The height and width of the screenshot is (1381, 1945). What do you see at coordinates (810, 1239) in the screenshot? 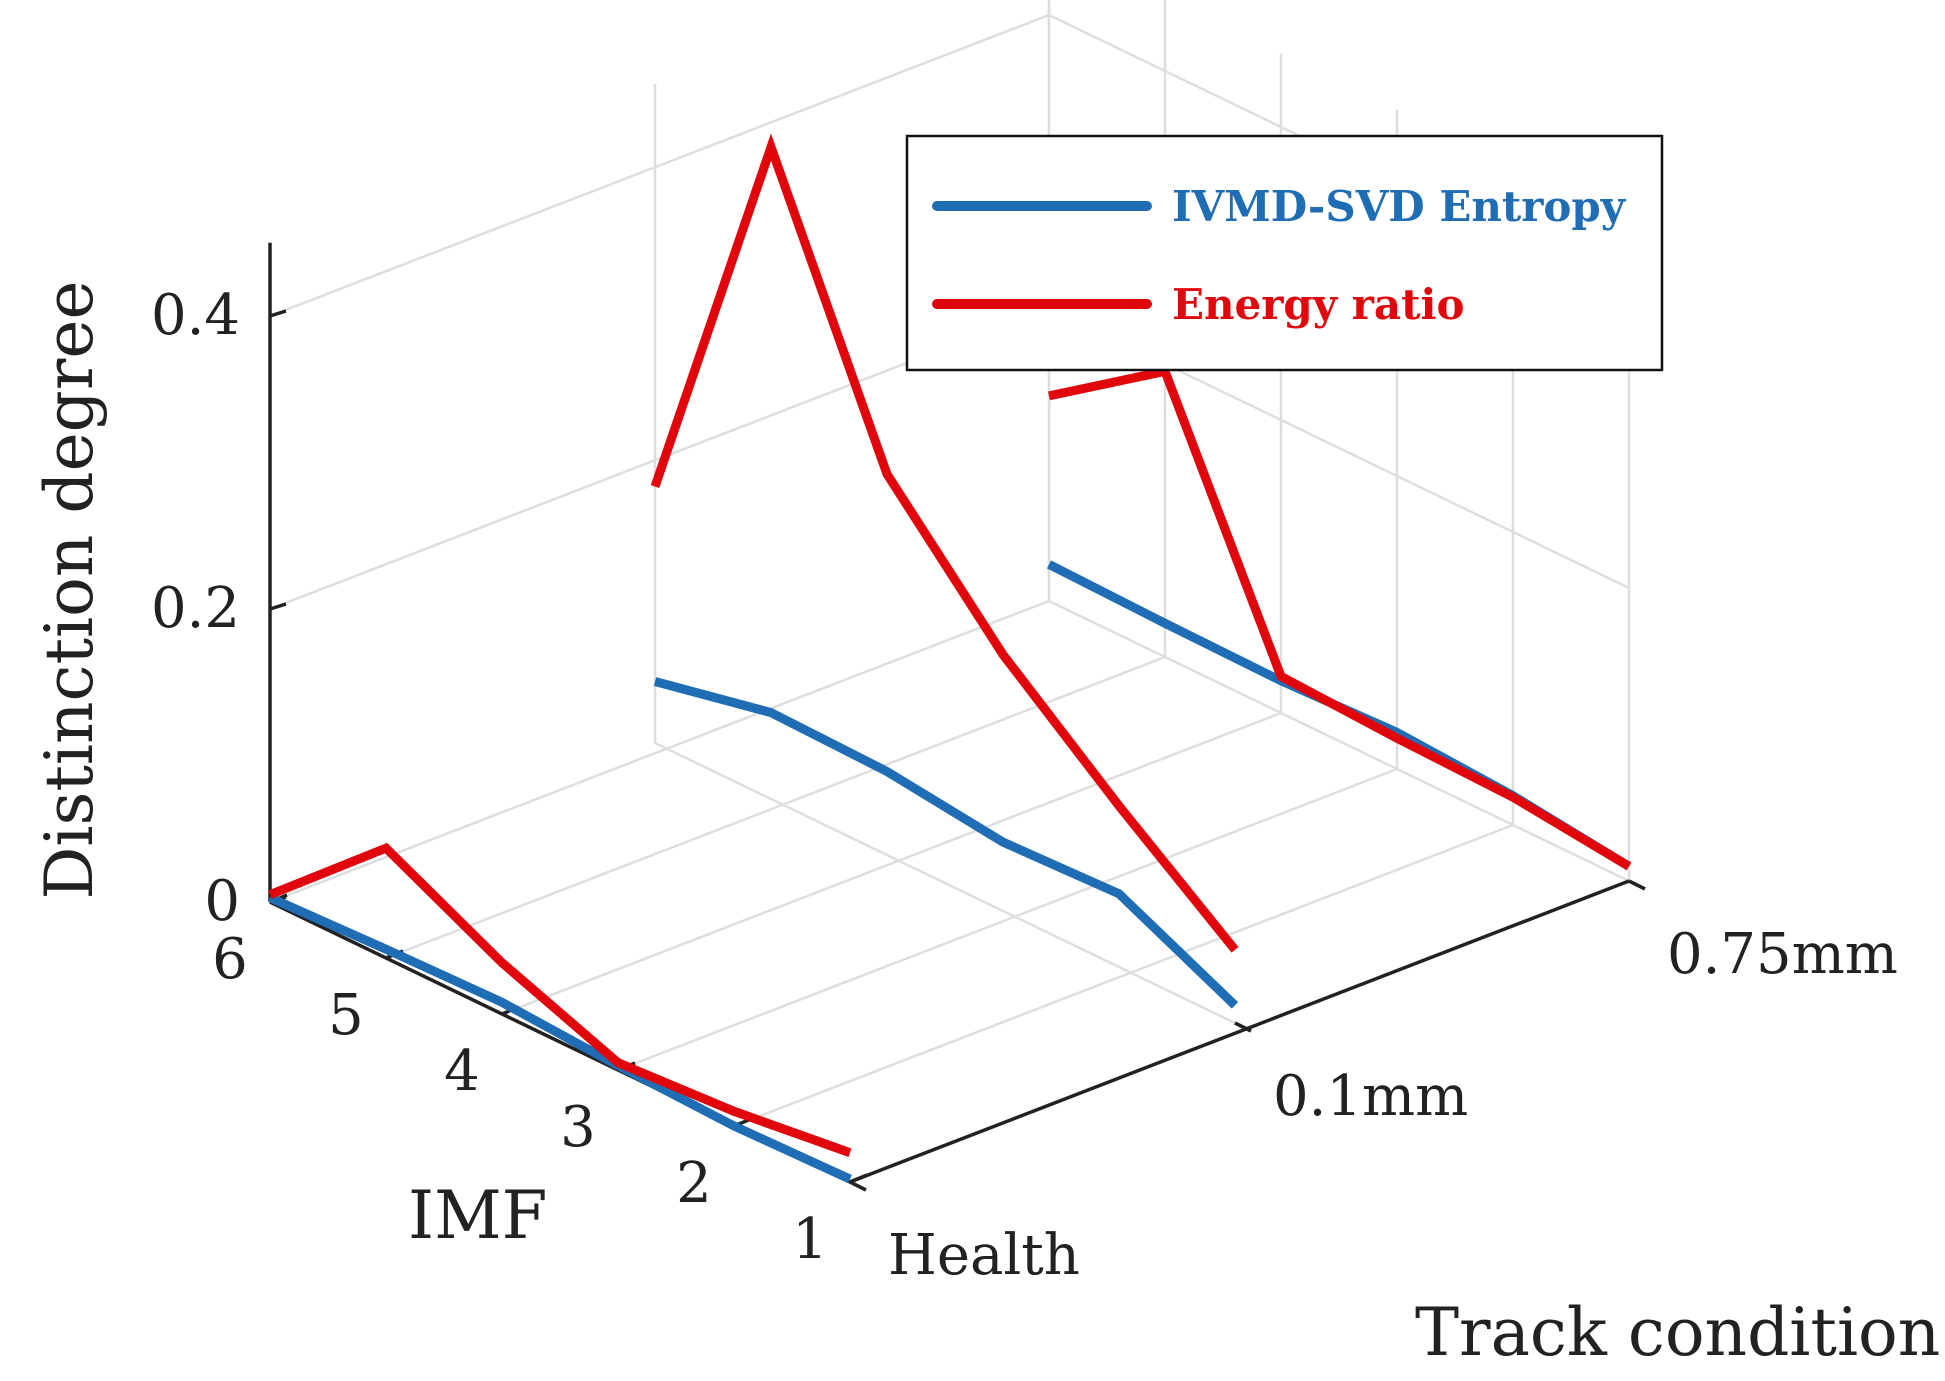
I see `imf-tick-label: 1` at bounding box center [810, 1239].